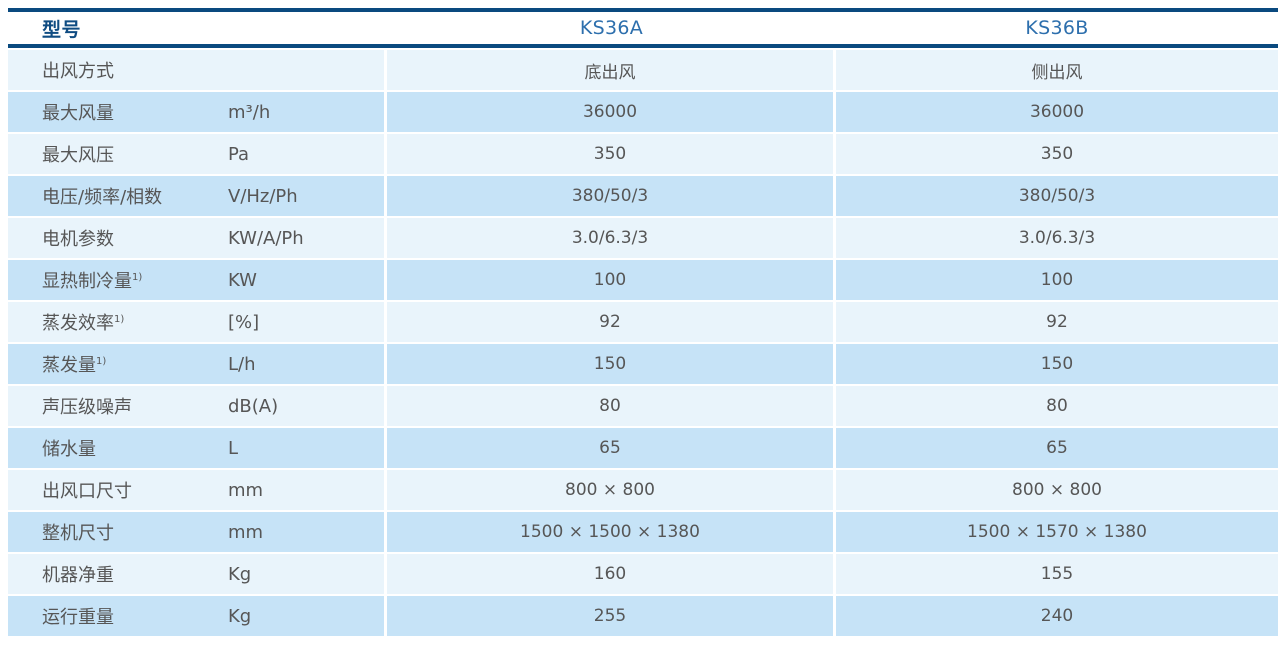  I want to click on table-row: 蒸发效率1) [%] 92 92, so click(643, 322).